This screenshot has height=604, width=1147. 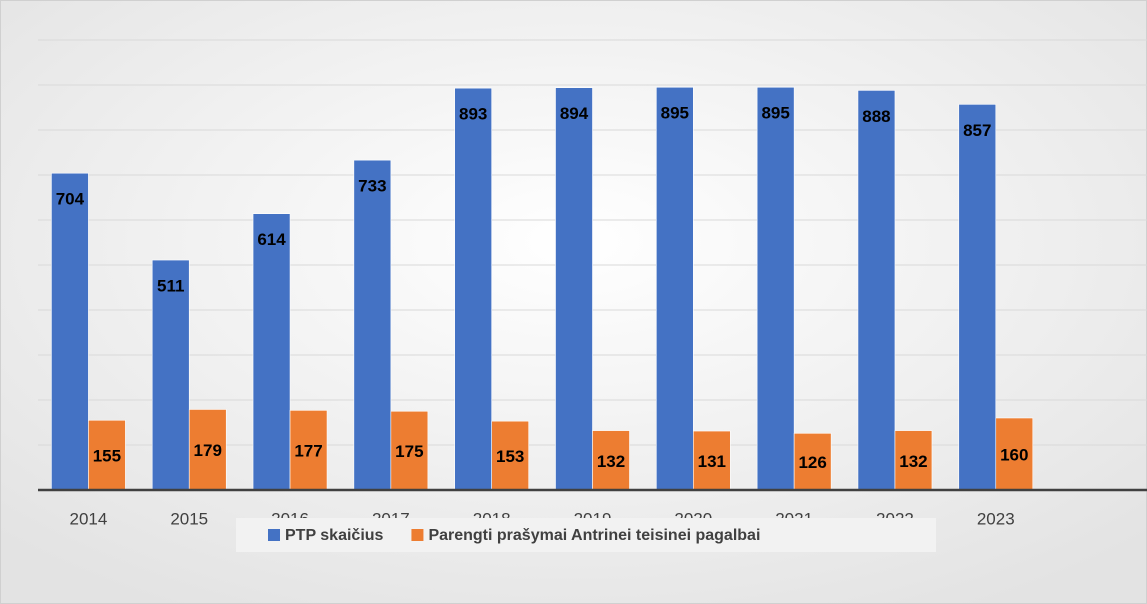 I want to click on data-label: 131, so click(x=712, y=461).